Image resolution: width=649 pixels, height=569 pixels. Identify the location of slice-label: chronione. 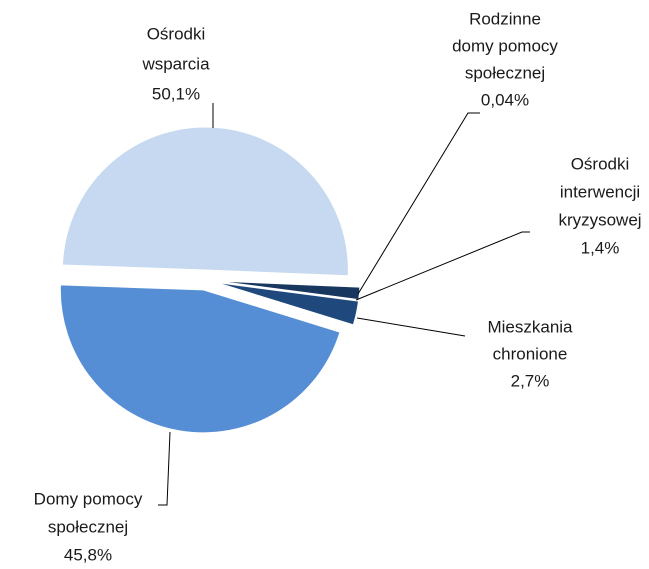
(530, 353).